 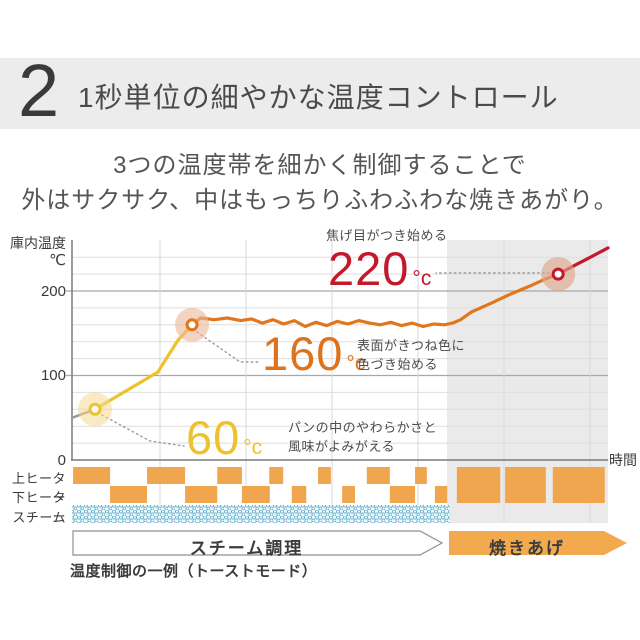 What do you see at coordinates (38, 90) in the screenshot?
I see `step-number: 2` at bounding box center [38, 90].